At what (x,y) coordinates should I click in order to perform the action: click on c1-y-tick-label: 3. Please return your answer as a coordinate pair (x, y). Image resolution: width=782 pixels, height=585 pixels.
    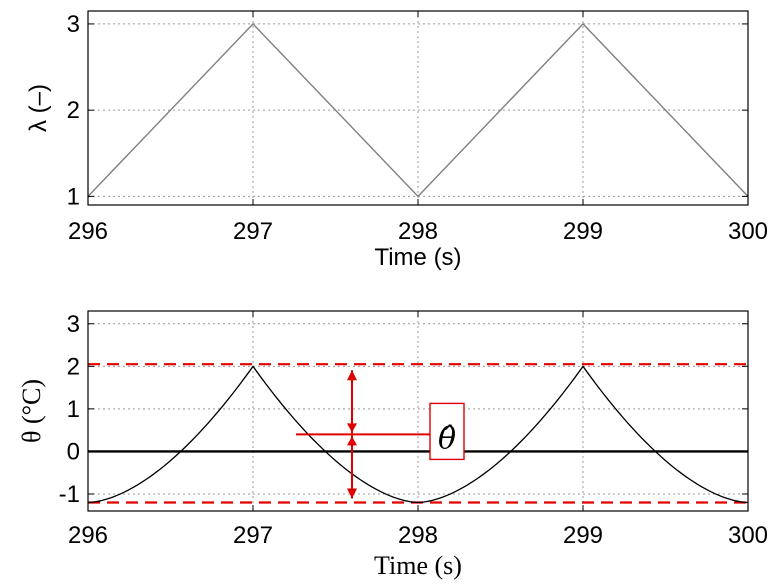
    Looking at the image, I should click on (73, 24).